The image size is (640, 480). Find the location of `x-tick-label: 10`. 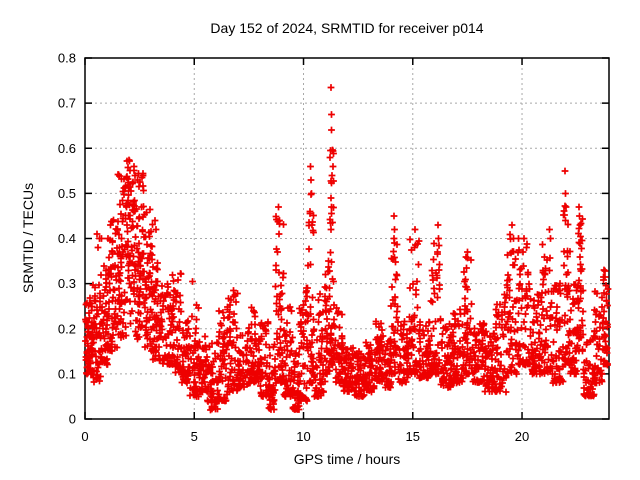

x-tick-label: 10 is located at coordinates (303, 436).